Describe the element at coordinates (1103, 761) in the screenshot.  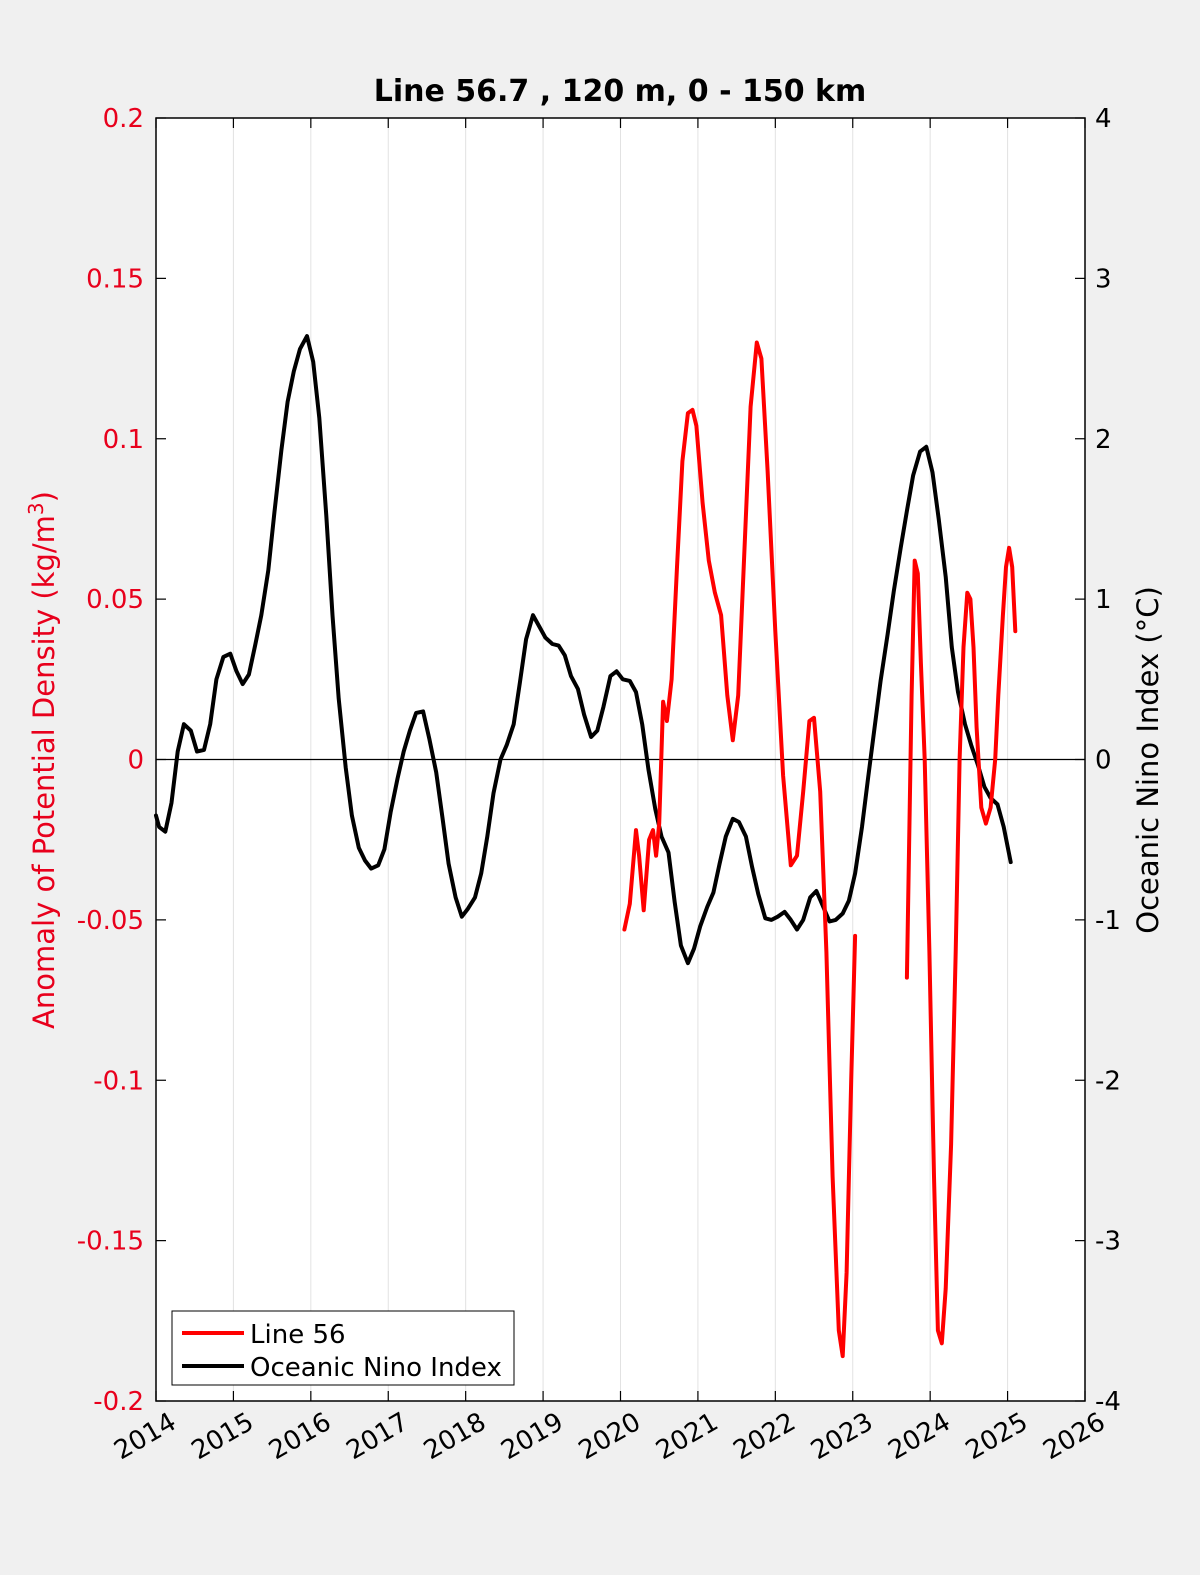
I see `y-right-tick-label: 0` at that location.